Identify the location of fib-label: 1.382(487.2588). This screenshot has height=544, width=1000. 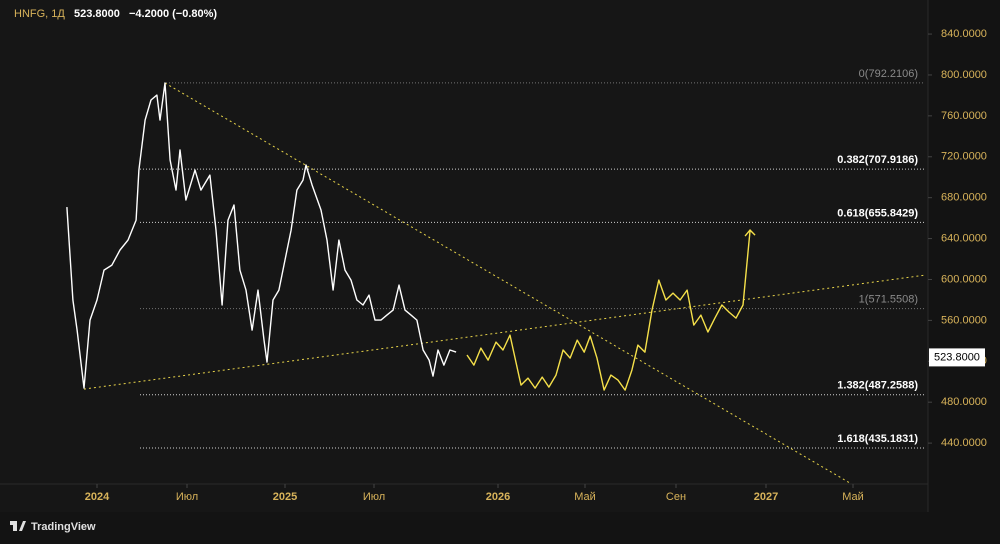
(877, 386).